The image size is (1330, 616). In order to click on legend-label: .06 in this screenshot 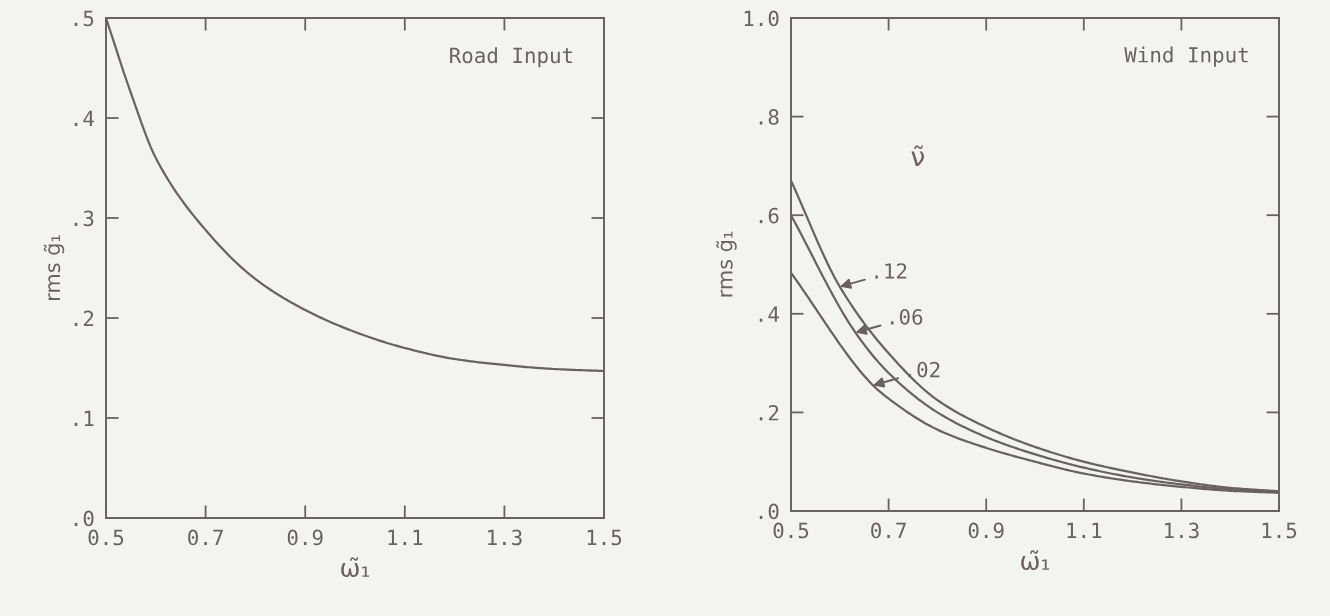, I will do `click(906, 316)`.